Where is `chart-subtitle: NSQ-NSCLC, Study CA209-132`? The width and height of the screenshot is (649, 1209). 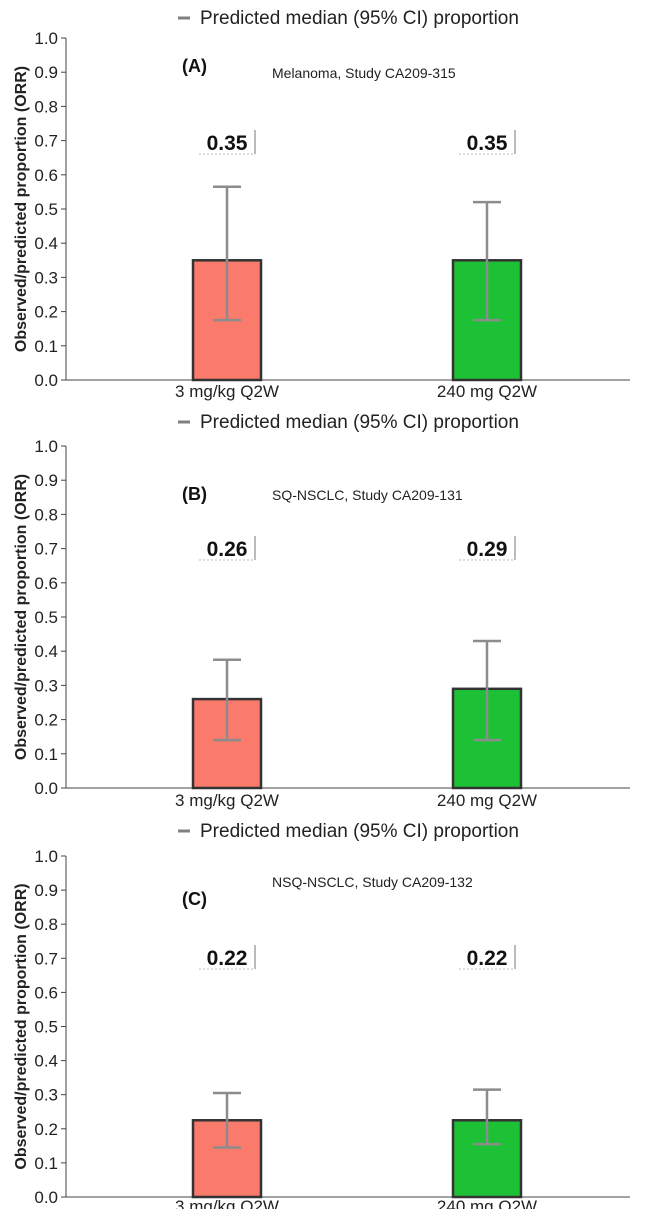
chart-subtitle: NSQ-NSCLC, Study CA209-132 is located at coordinates (372, 882).